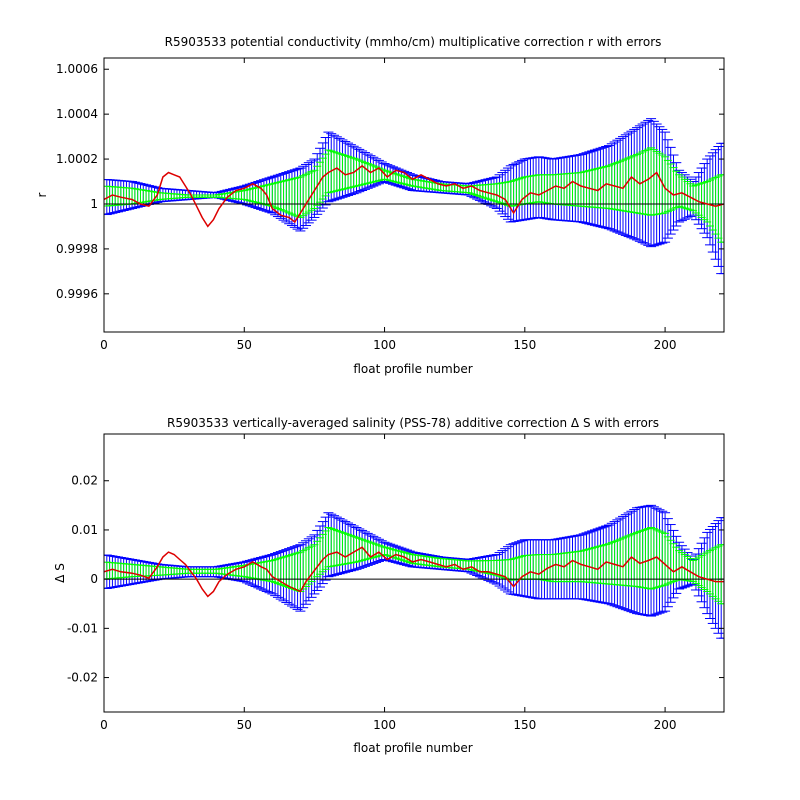  Describe the element at coordinates (77, 69) in the screenshot. I see `y-tick-label: 1.0006` at that location.